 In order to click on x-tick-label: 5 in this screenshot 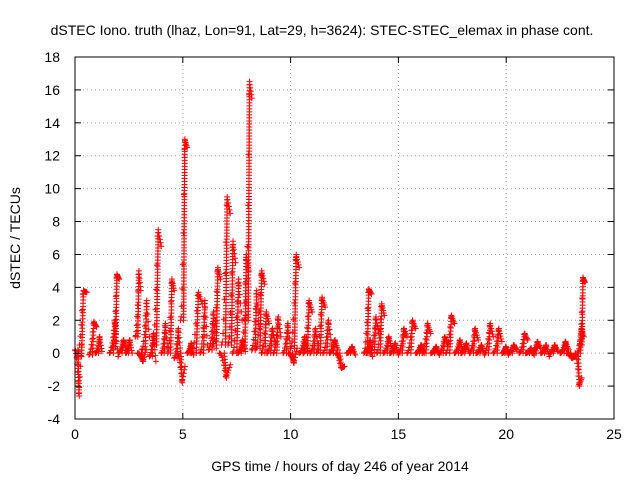, I will do `click(183, 434)`.